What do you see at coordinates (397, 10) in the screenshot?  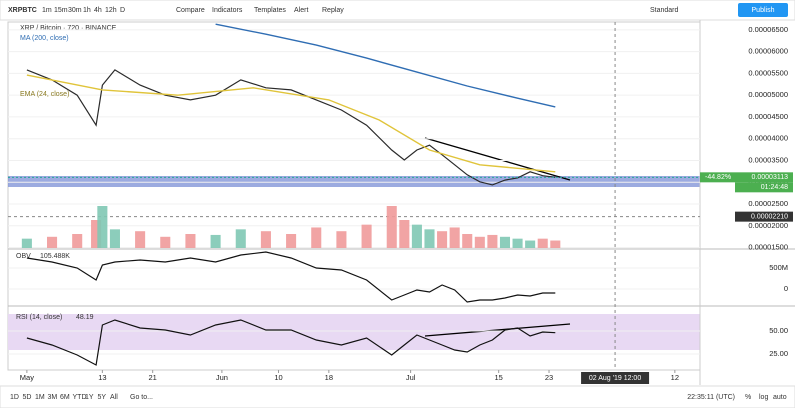 I see `top-toolbar` at bounding box center [397, 10].